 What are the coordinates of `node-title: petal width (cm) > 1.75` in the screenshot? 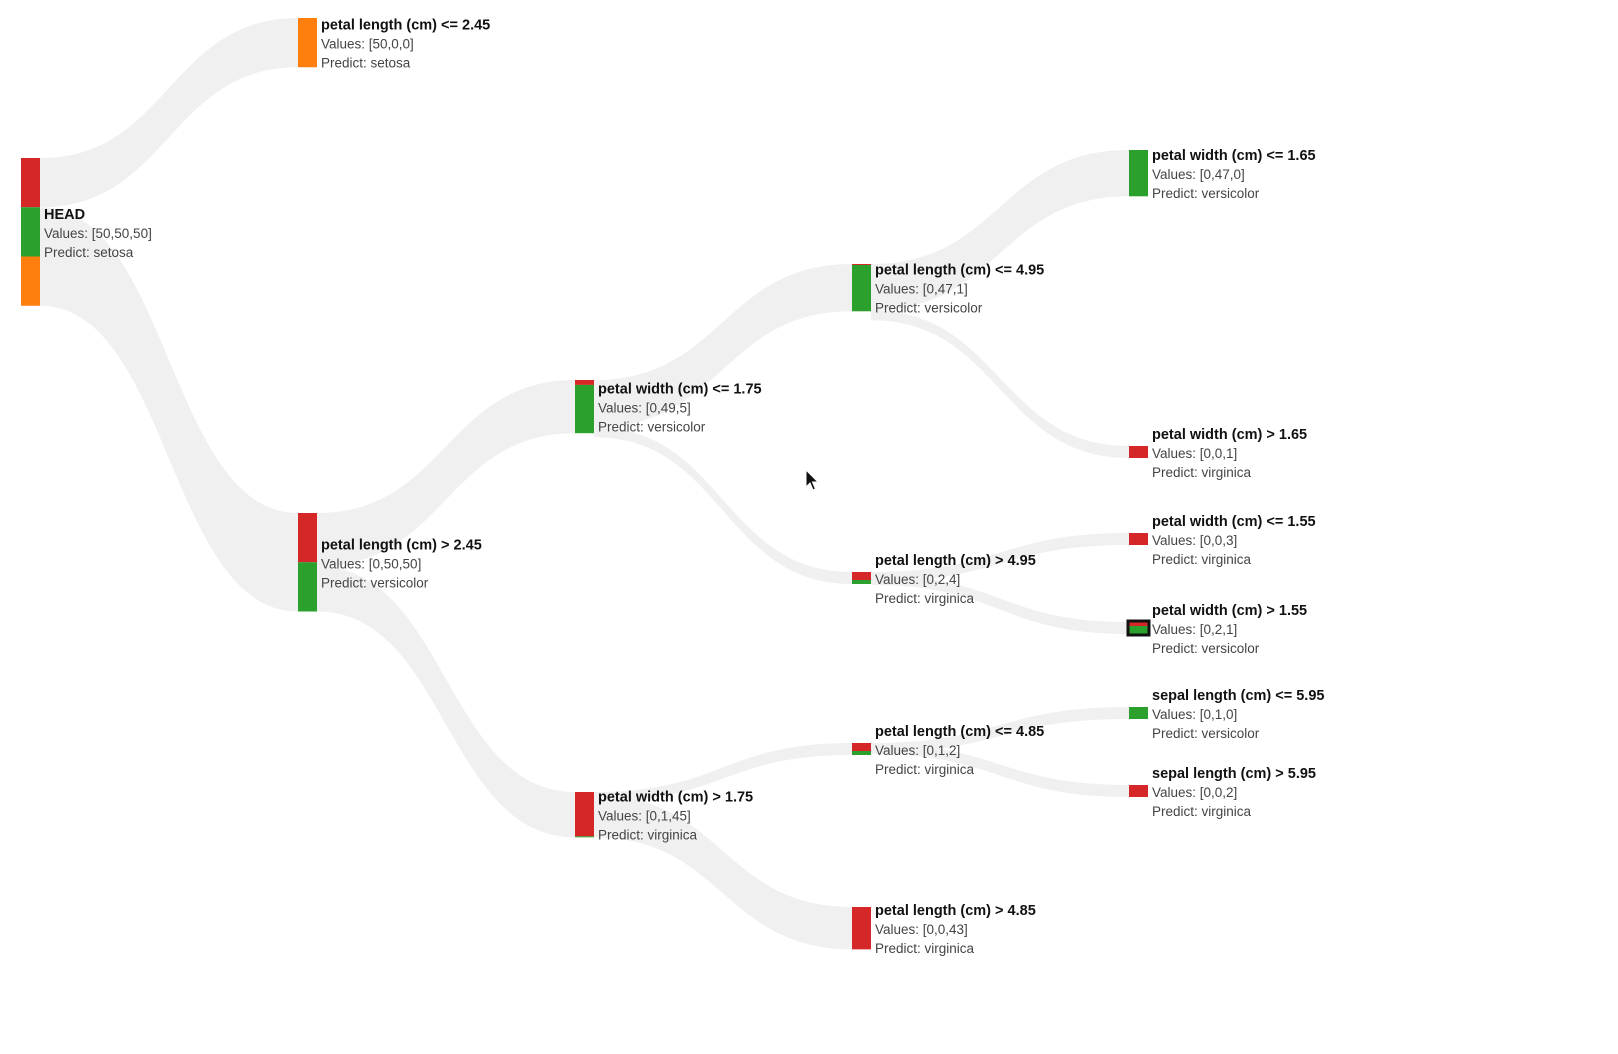 It's located at (675, 798).